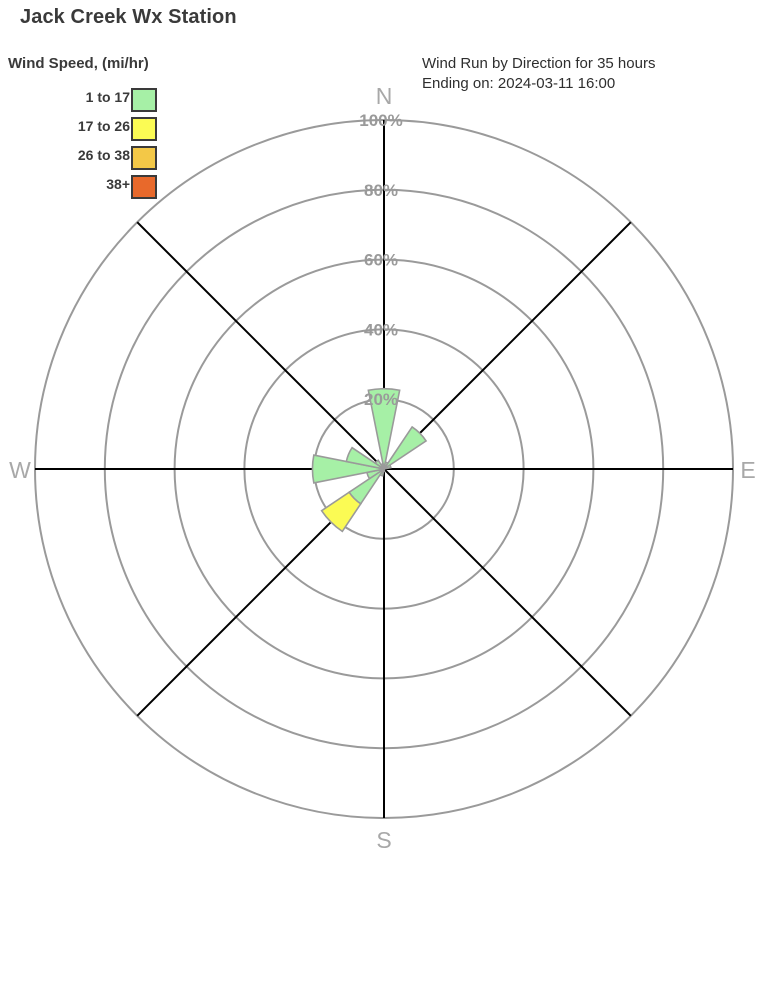 This screenshot has height=1008, width=768. Describe the element at coordinates (539, 63) in the screenshot. I see `chart-title-line1: Wind Run by Direction for 35 hours` at that location.